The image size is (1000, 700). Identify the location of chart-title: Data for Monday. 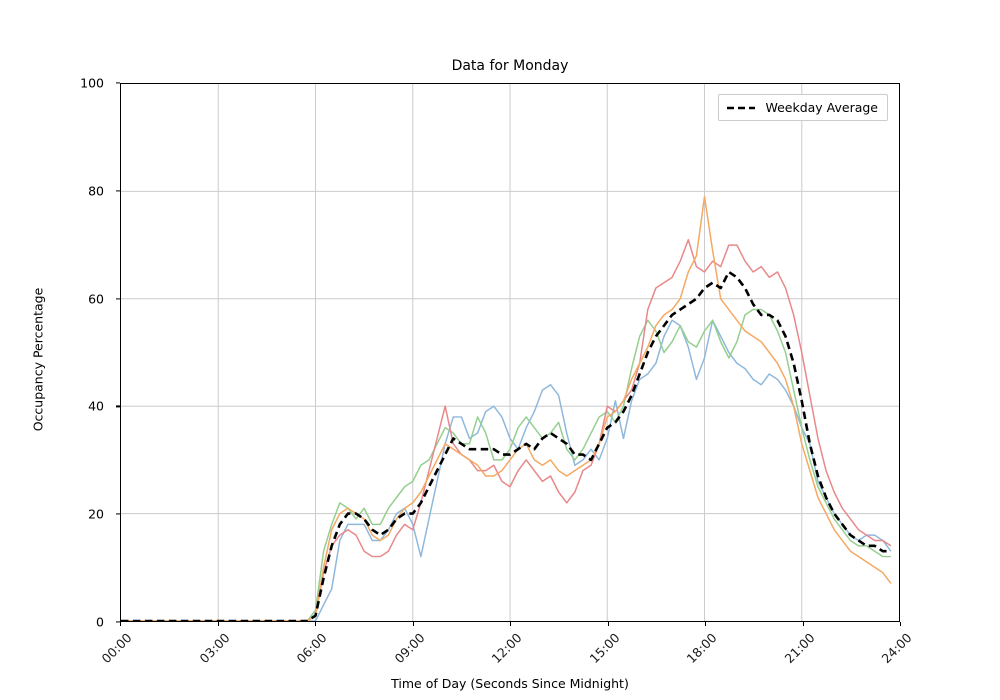
(510, 66).